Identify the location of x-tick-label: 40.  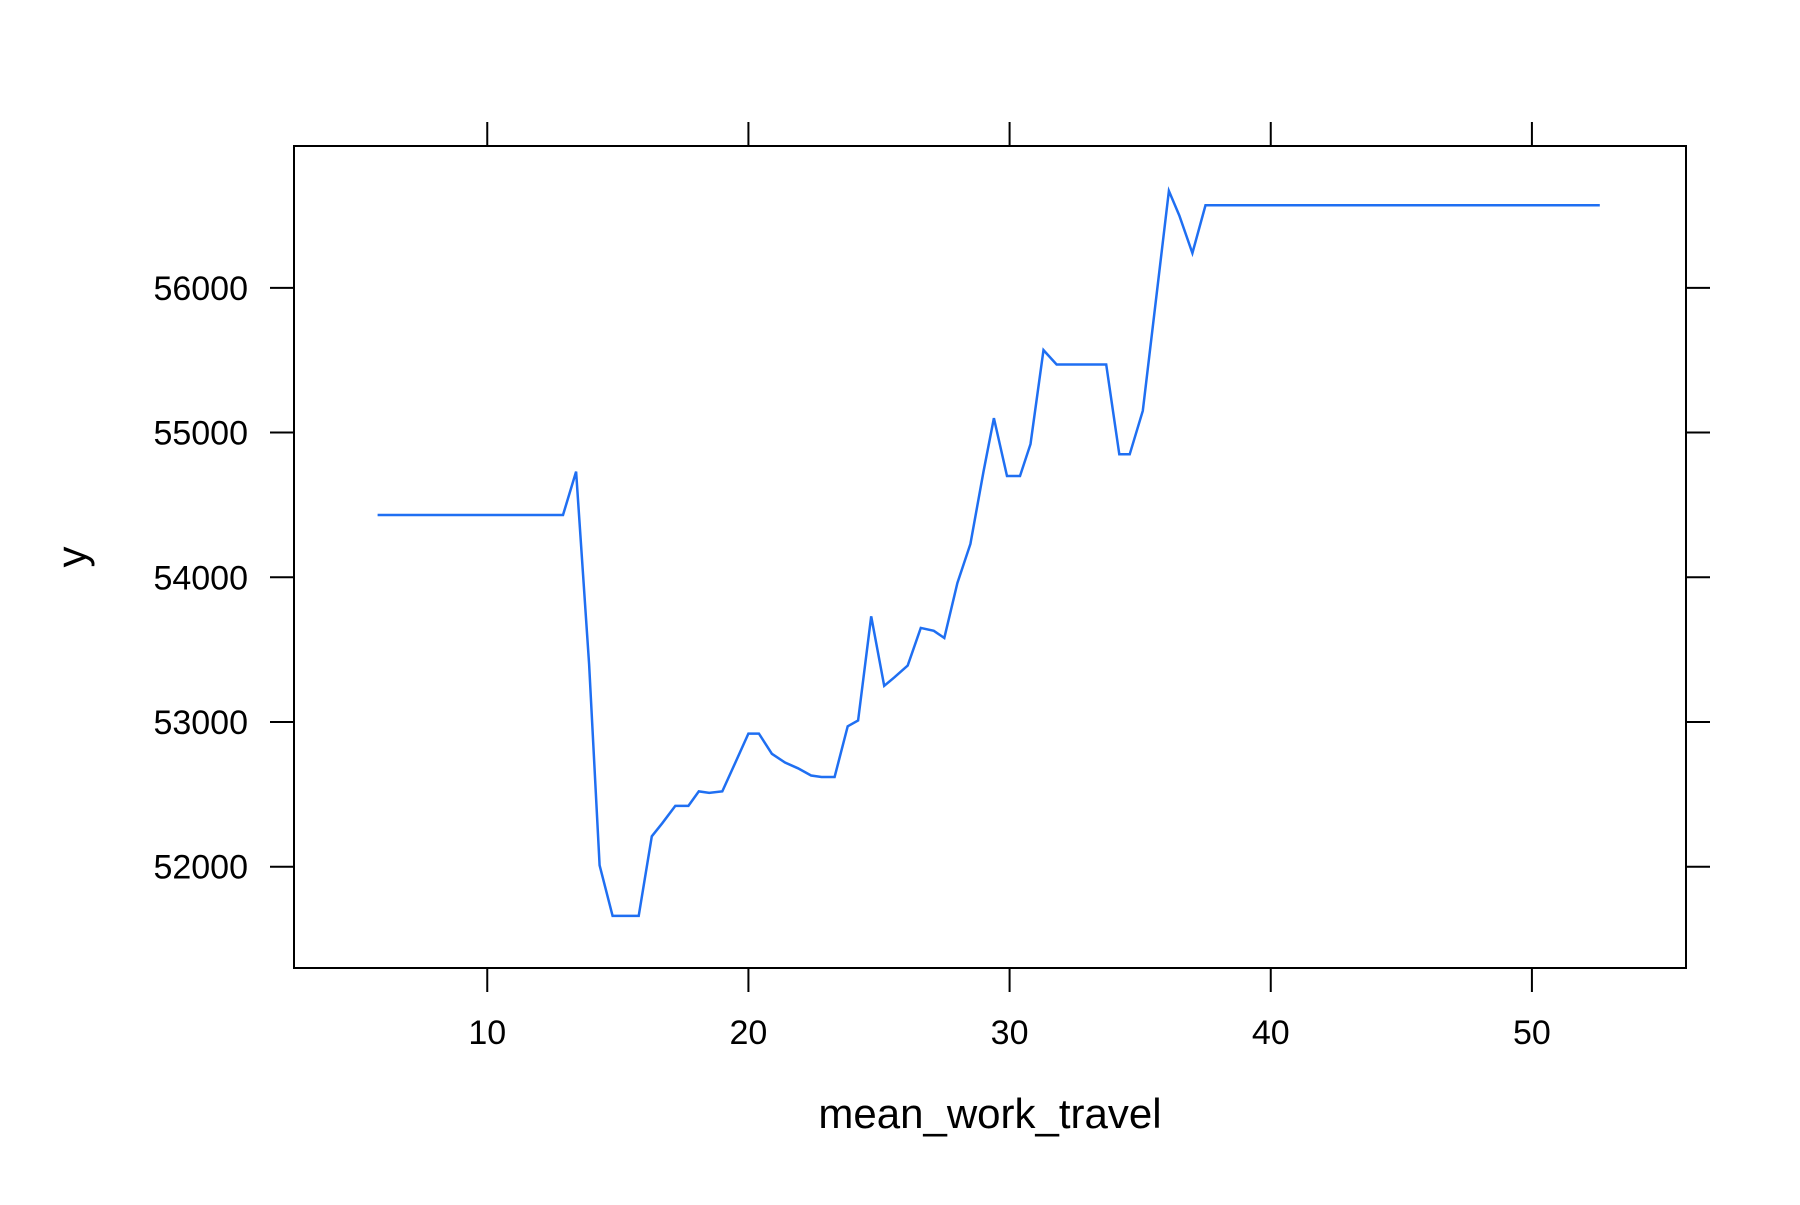
(1271, 1033).